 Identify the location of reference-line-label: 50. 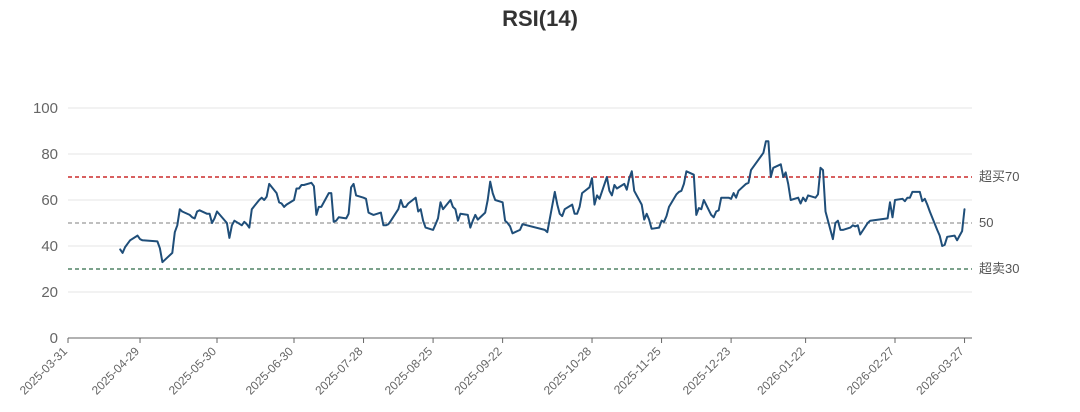
(986, 222).